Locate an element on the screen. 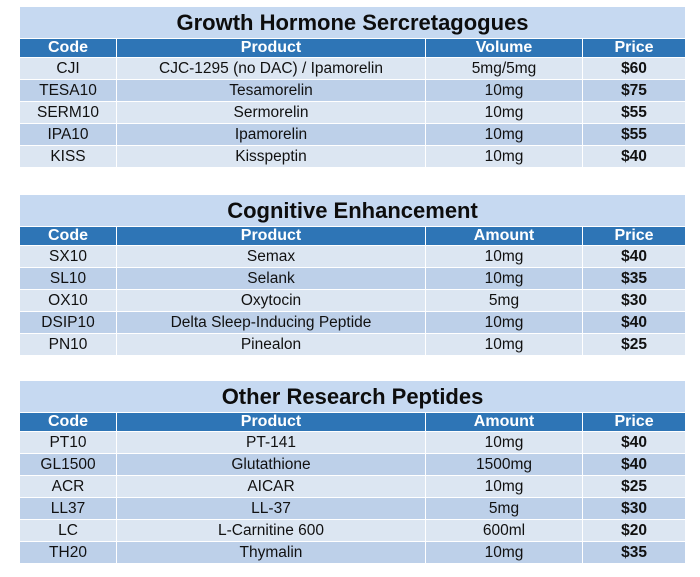 The width and height of the screenshot is (700, 577). cell-product: Glutathione is located at coordinates (271, 464).